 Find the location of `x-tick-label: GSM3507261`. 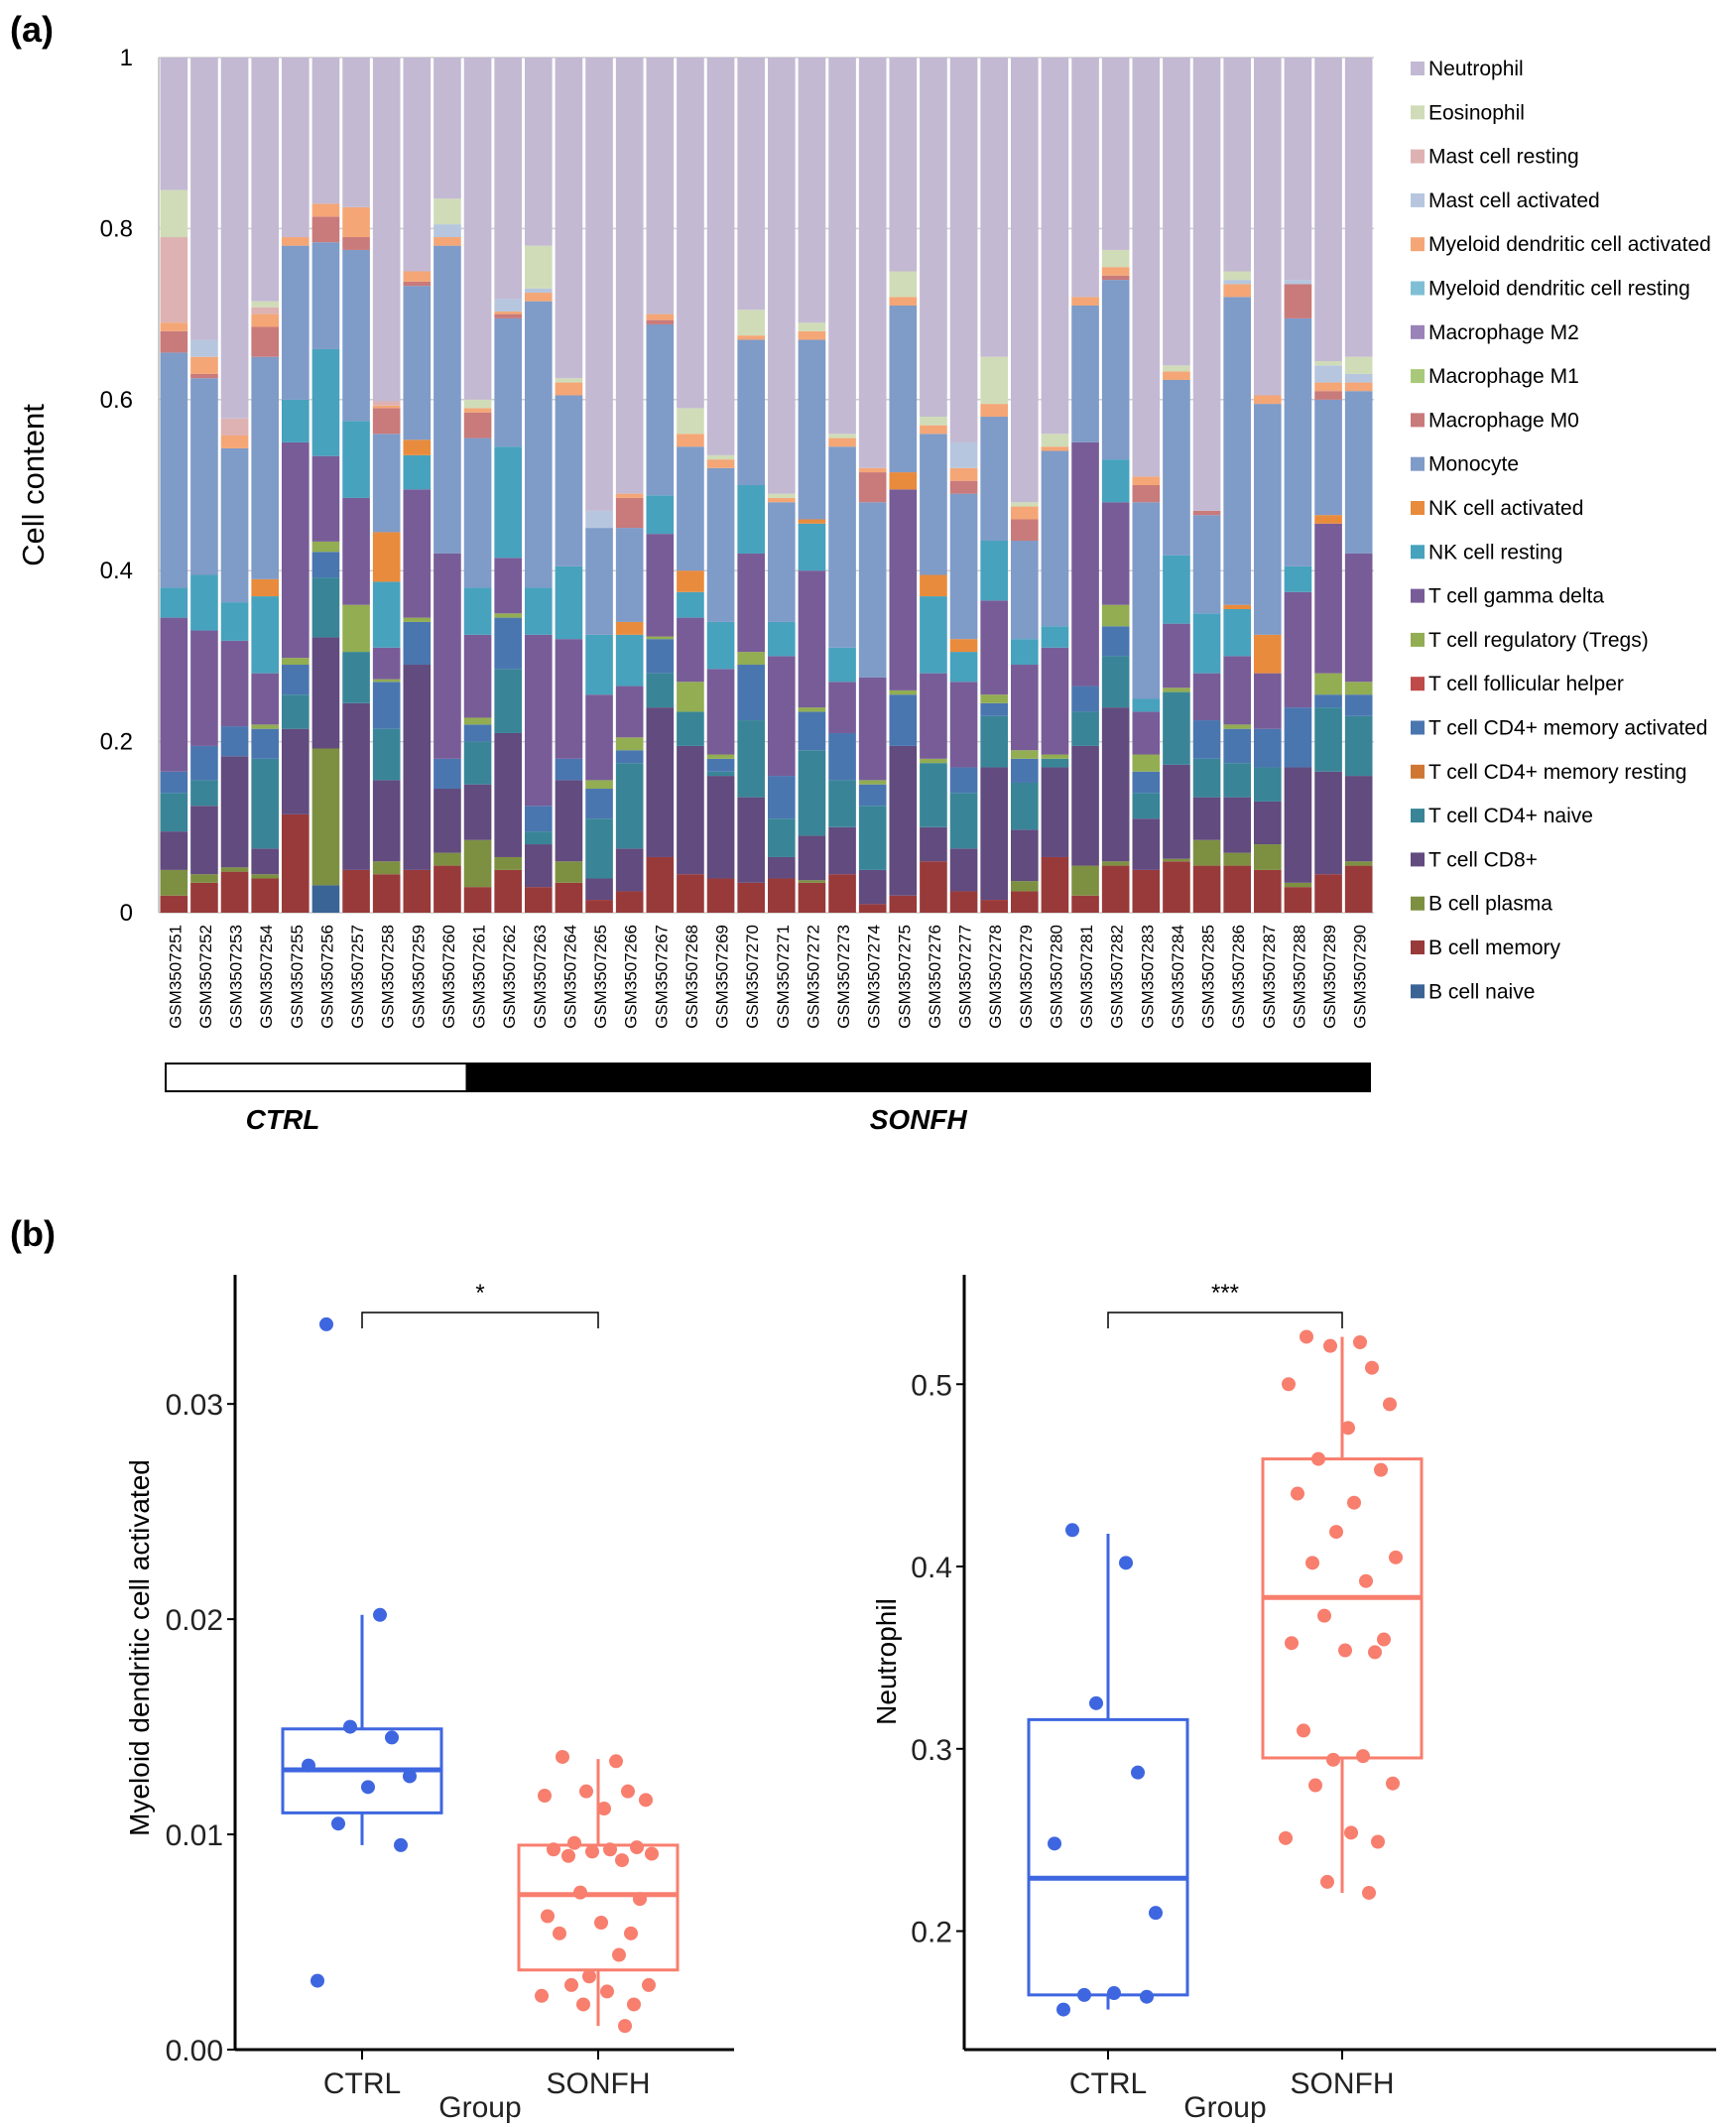

x-tick-label: GSM3507261 is located at coordinates (479, 977).